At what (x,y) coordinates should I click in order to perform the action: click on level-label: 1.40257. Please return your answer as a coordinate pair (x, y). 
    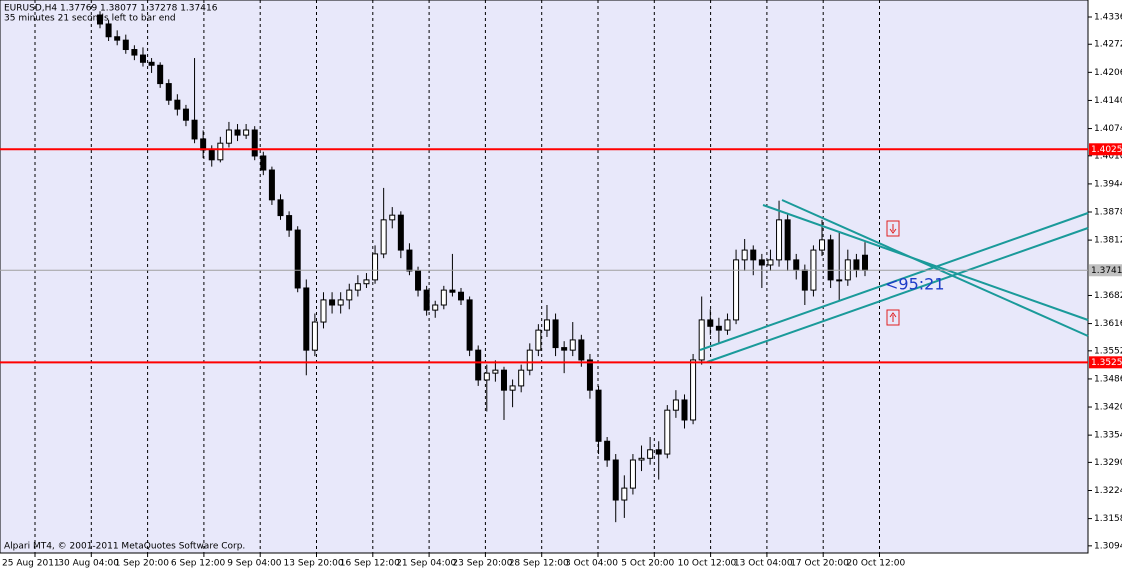
    Looking at the image, I should click on (1106, 150).